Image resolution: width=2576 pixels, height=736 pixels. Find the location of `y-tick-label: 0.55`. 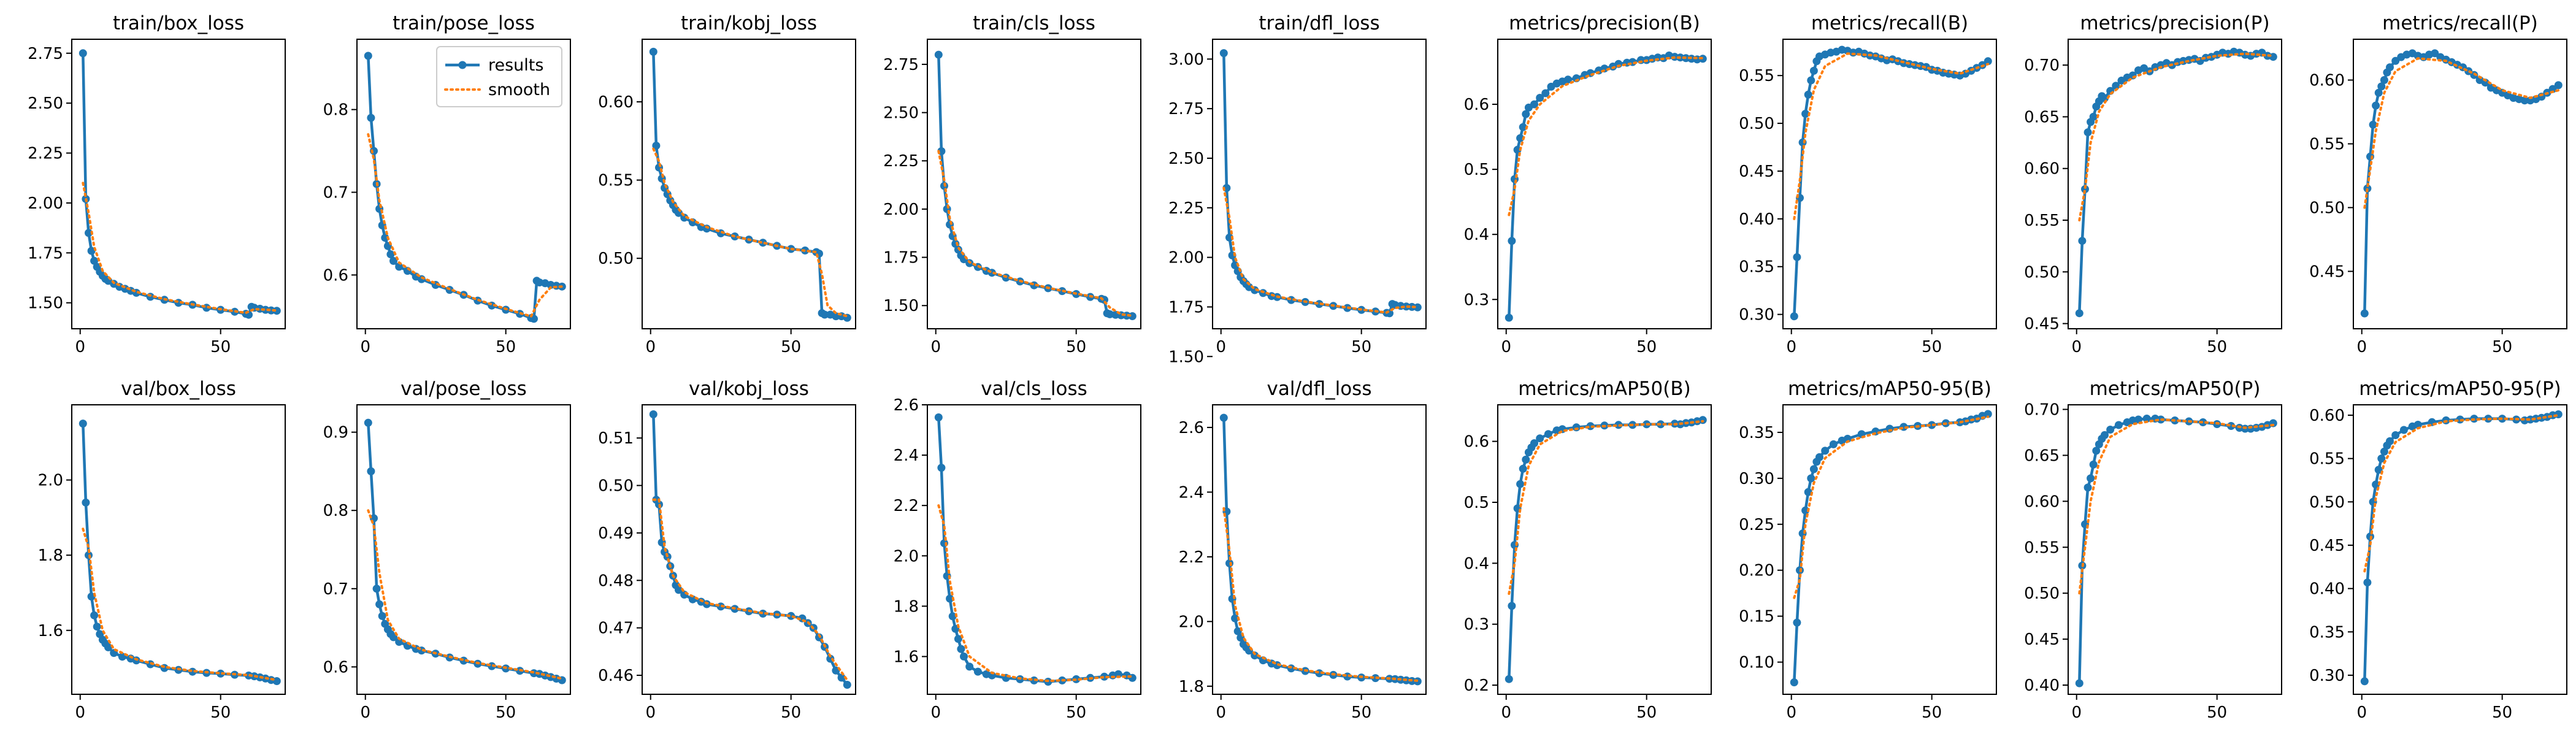

y-tick-label: 0.55 is located at coordinates (2327, 145).